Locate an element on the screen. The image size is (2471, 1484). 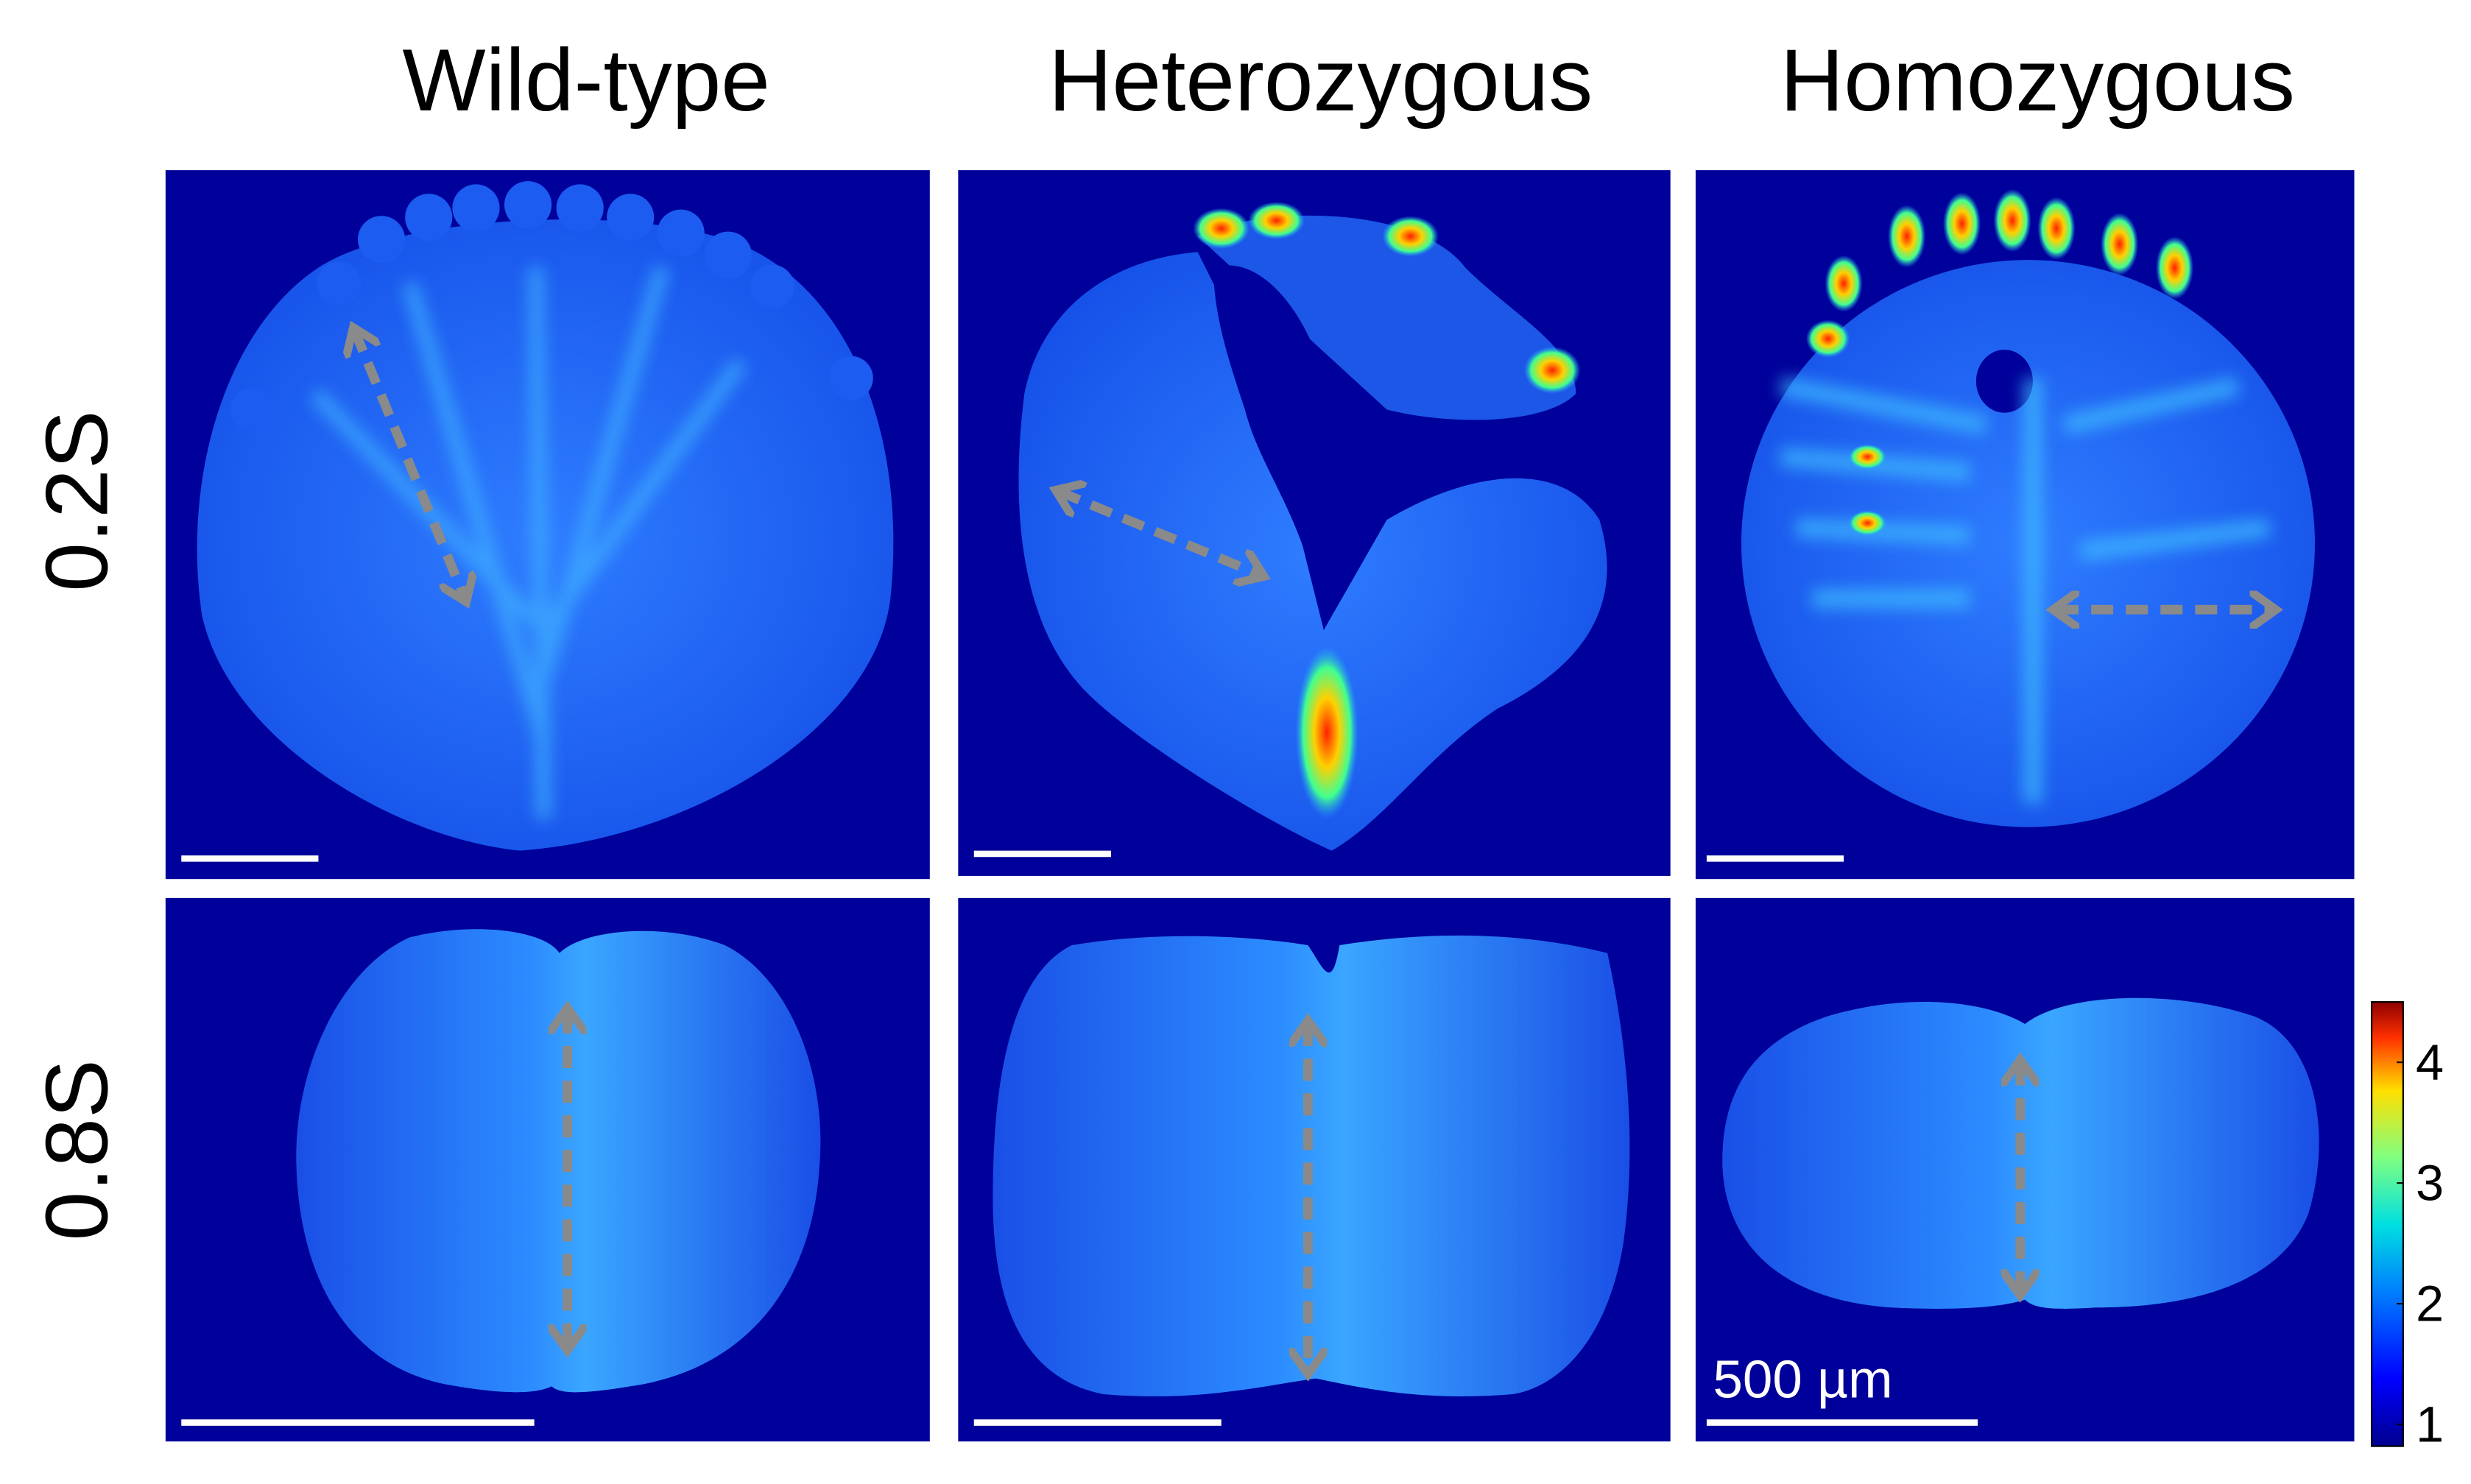
colorbar-tick-label: 2 is located at coordinates (2430, 1304).